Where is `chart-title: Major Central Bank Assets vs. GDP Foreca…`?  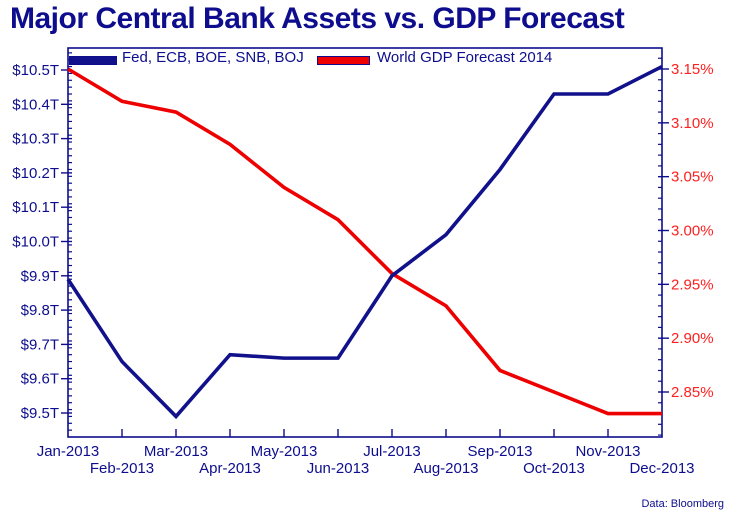
chart-title: Major Central Bank Assets vs. GDP Foreca… is located at coordinates (317, 18).